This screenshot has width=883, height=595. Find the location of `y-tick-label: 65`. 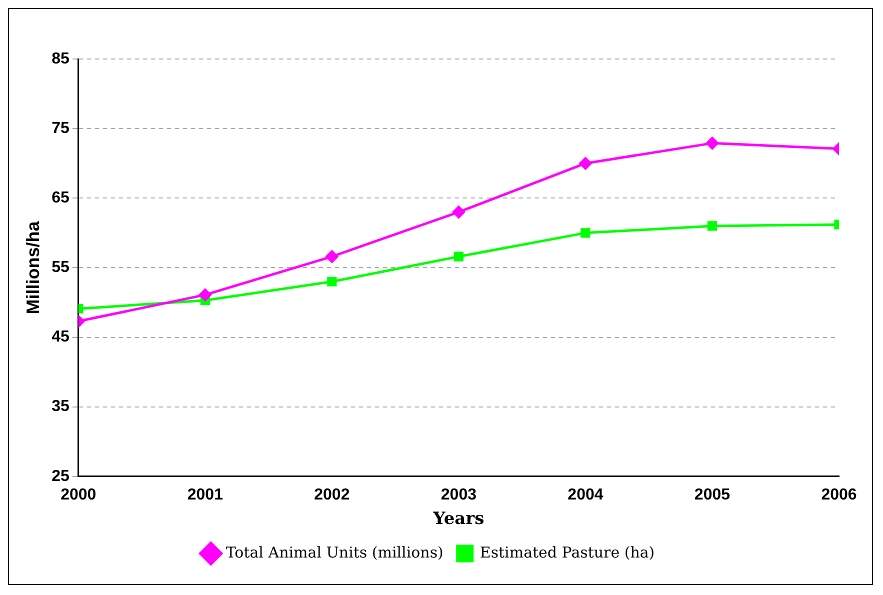

y-tick-label: 65 is located at coordinates (61, 198).